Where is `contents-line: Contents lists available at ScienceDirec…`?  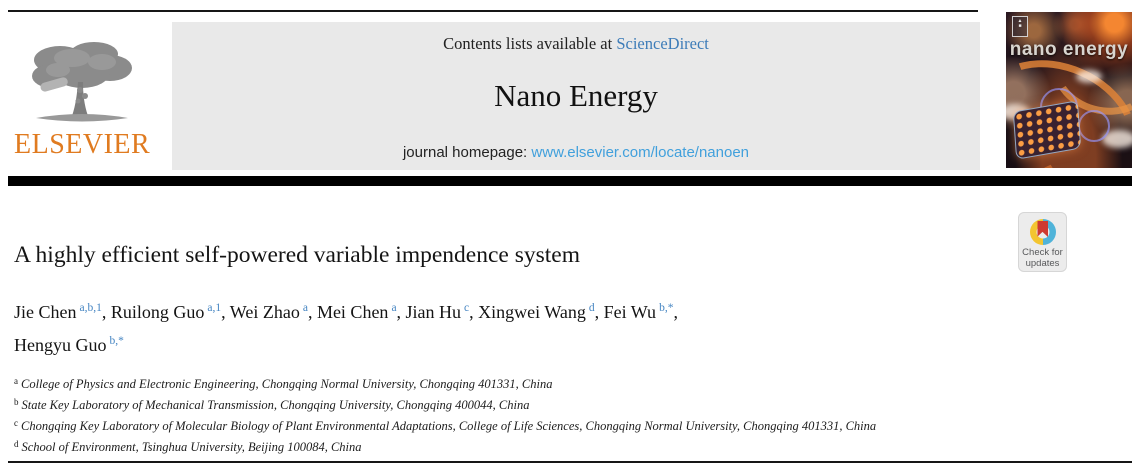
contents-line: Contents lists available at ScienceDirec… is located at coordinates (576, 44).